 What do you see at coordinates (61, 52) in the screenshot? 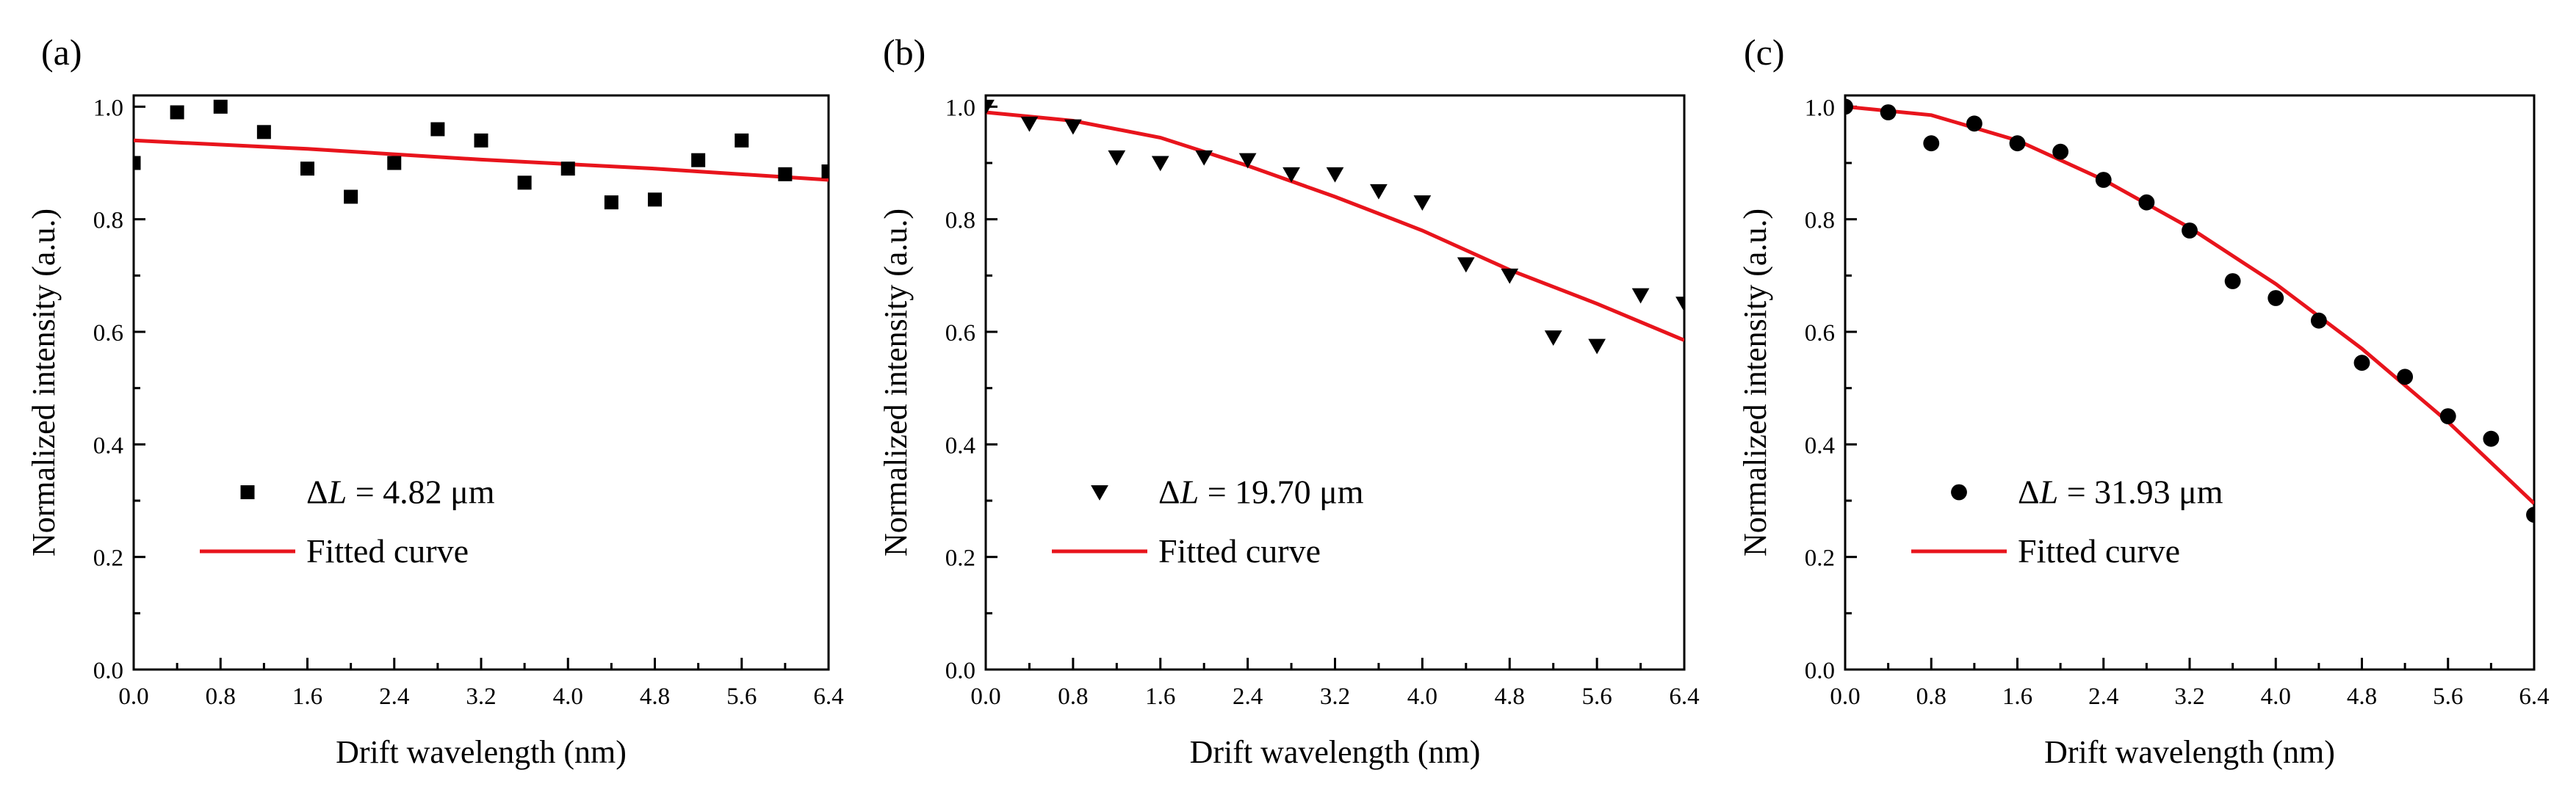
I see `panel-label: (a)` at bounding box center [61, 52].